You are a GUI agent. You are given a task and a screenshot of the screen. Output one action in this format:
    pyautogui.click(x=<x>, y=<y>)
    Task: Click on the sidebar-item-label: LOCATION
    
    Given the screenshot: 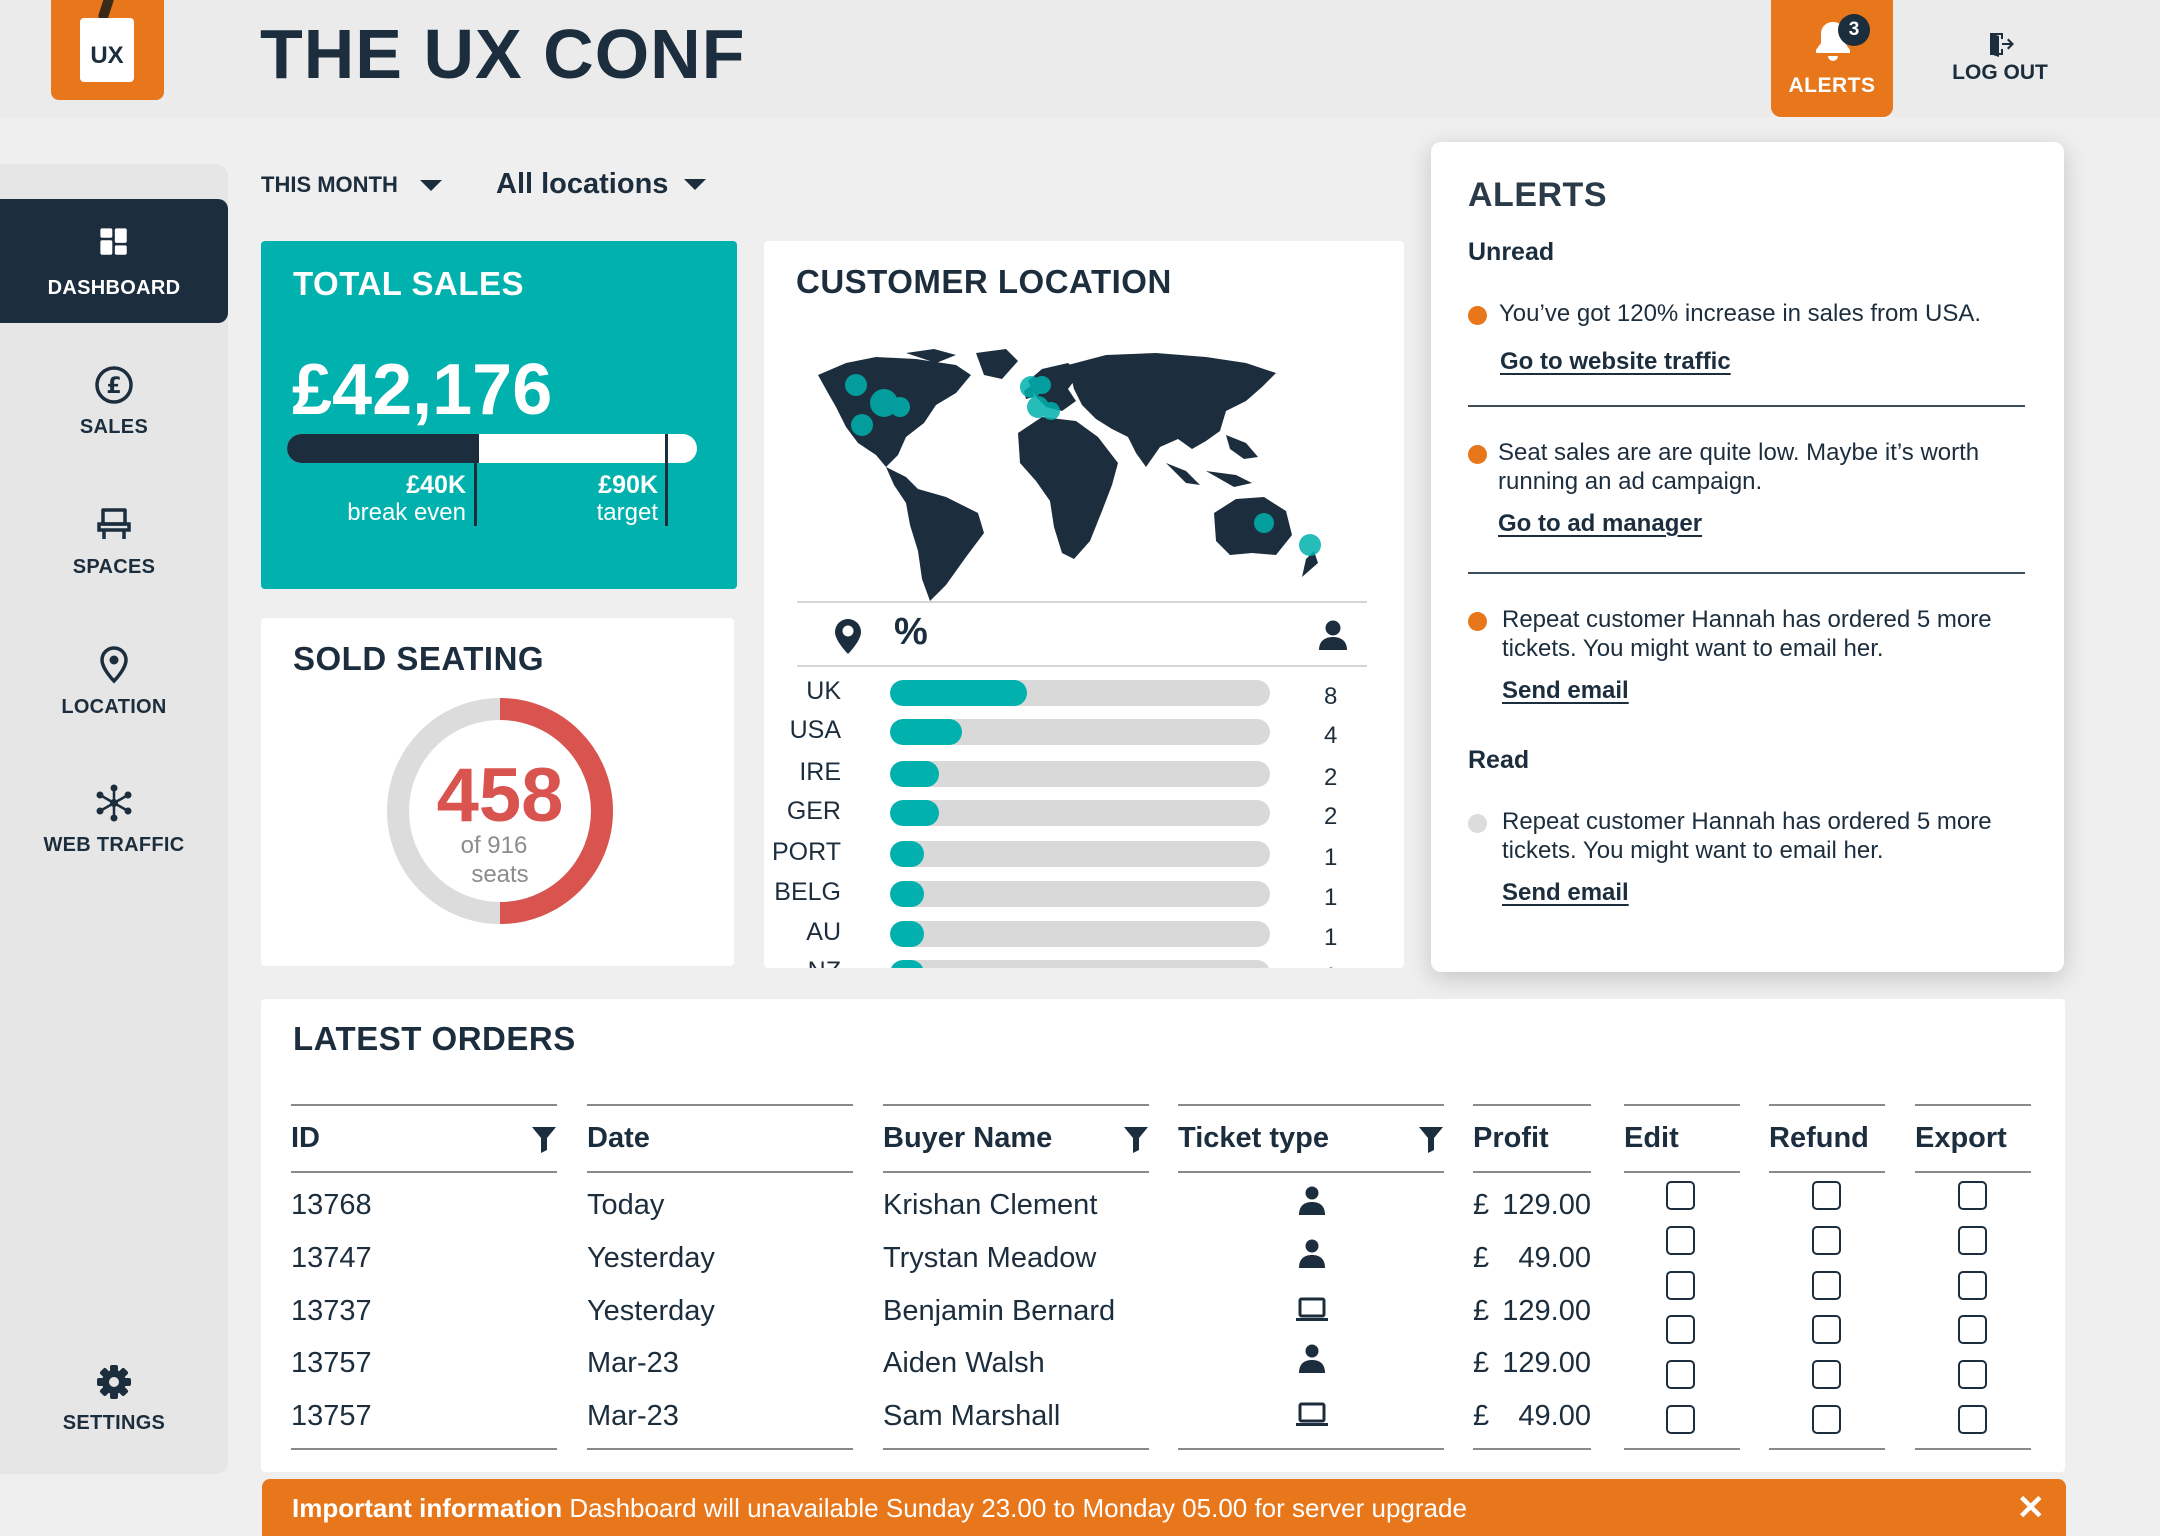 What is the action you would take?
    pyautogui.click(x=114, y=707)
    